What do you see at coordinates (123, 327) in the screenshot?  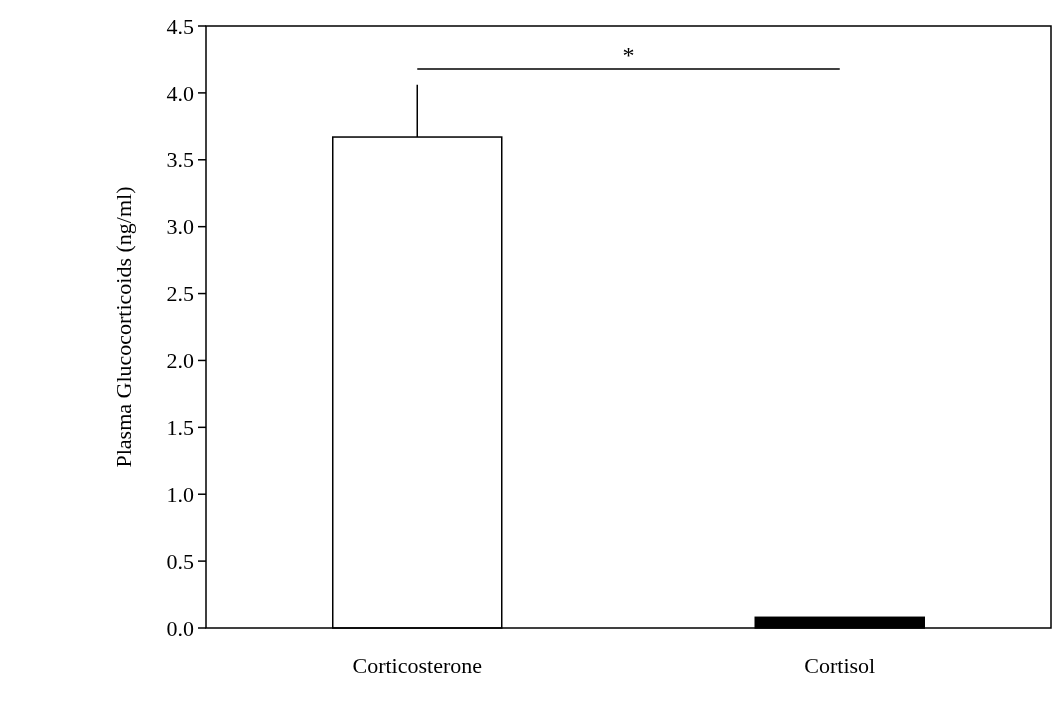 I see `y-axis-title: Plasma Glucocorticoids (ng/ml)` at bounding box center [123, 327].